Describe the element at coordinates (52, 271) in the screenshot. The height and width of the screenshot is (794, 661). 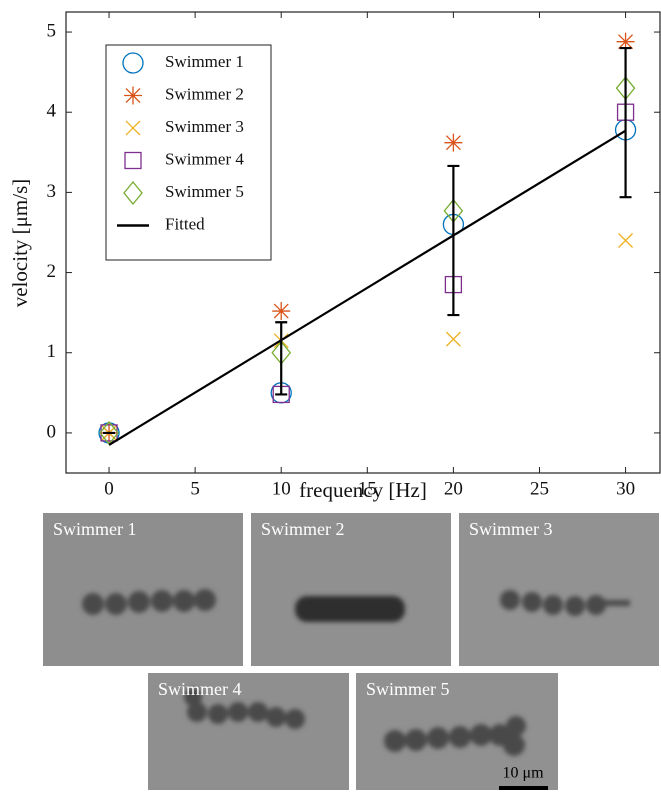
I see `y-tick-label: 2` at that location.